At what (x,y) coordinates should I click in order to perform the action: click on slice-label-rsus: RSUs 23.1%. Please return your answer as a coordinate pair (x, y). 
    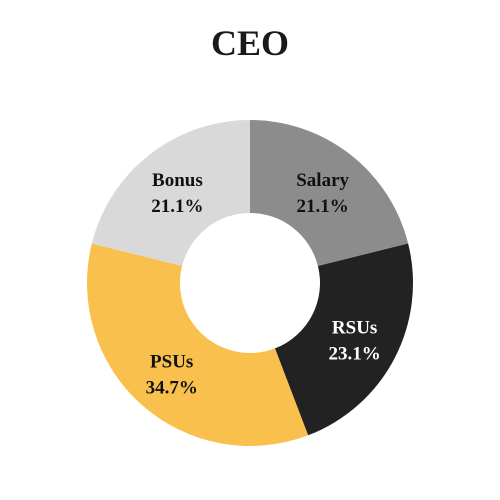
    Looking at the image, I should click on (355, 341).